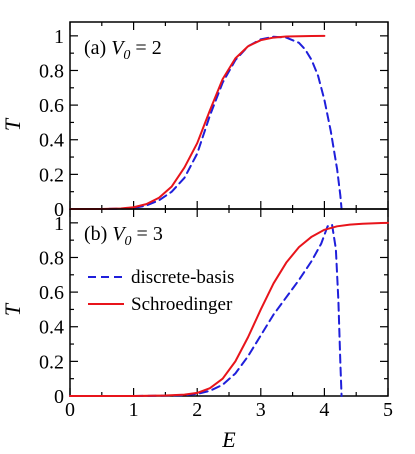 This screenshot has height=454, width=415. What do you see at coordinates (51, 71) in the screenshot?
I see `panel-a-ytick-label: 0.8` at bounding box center [51, 71].